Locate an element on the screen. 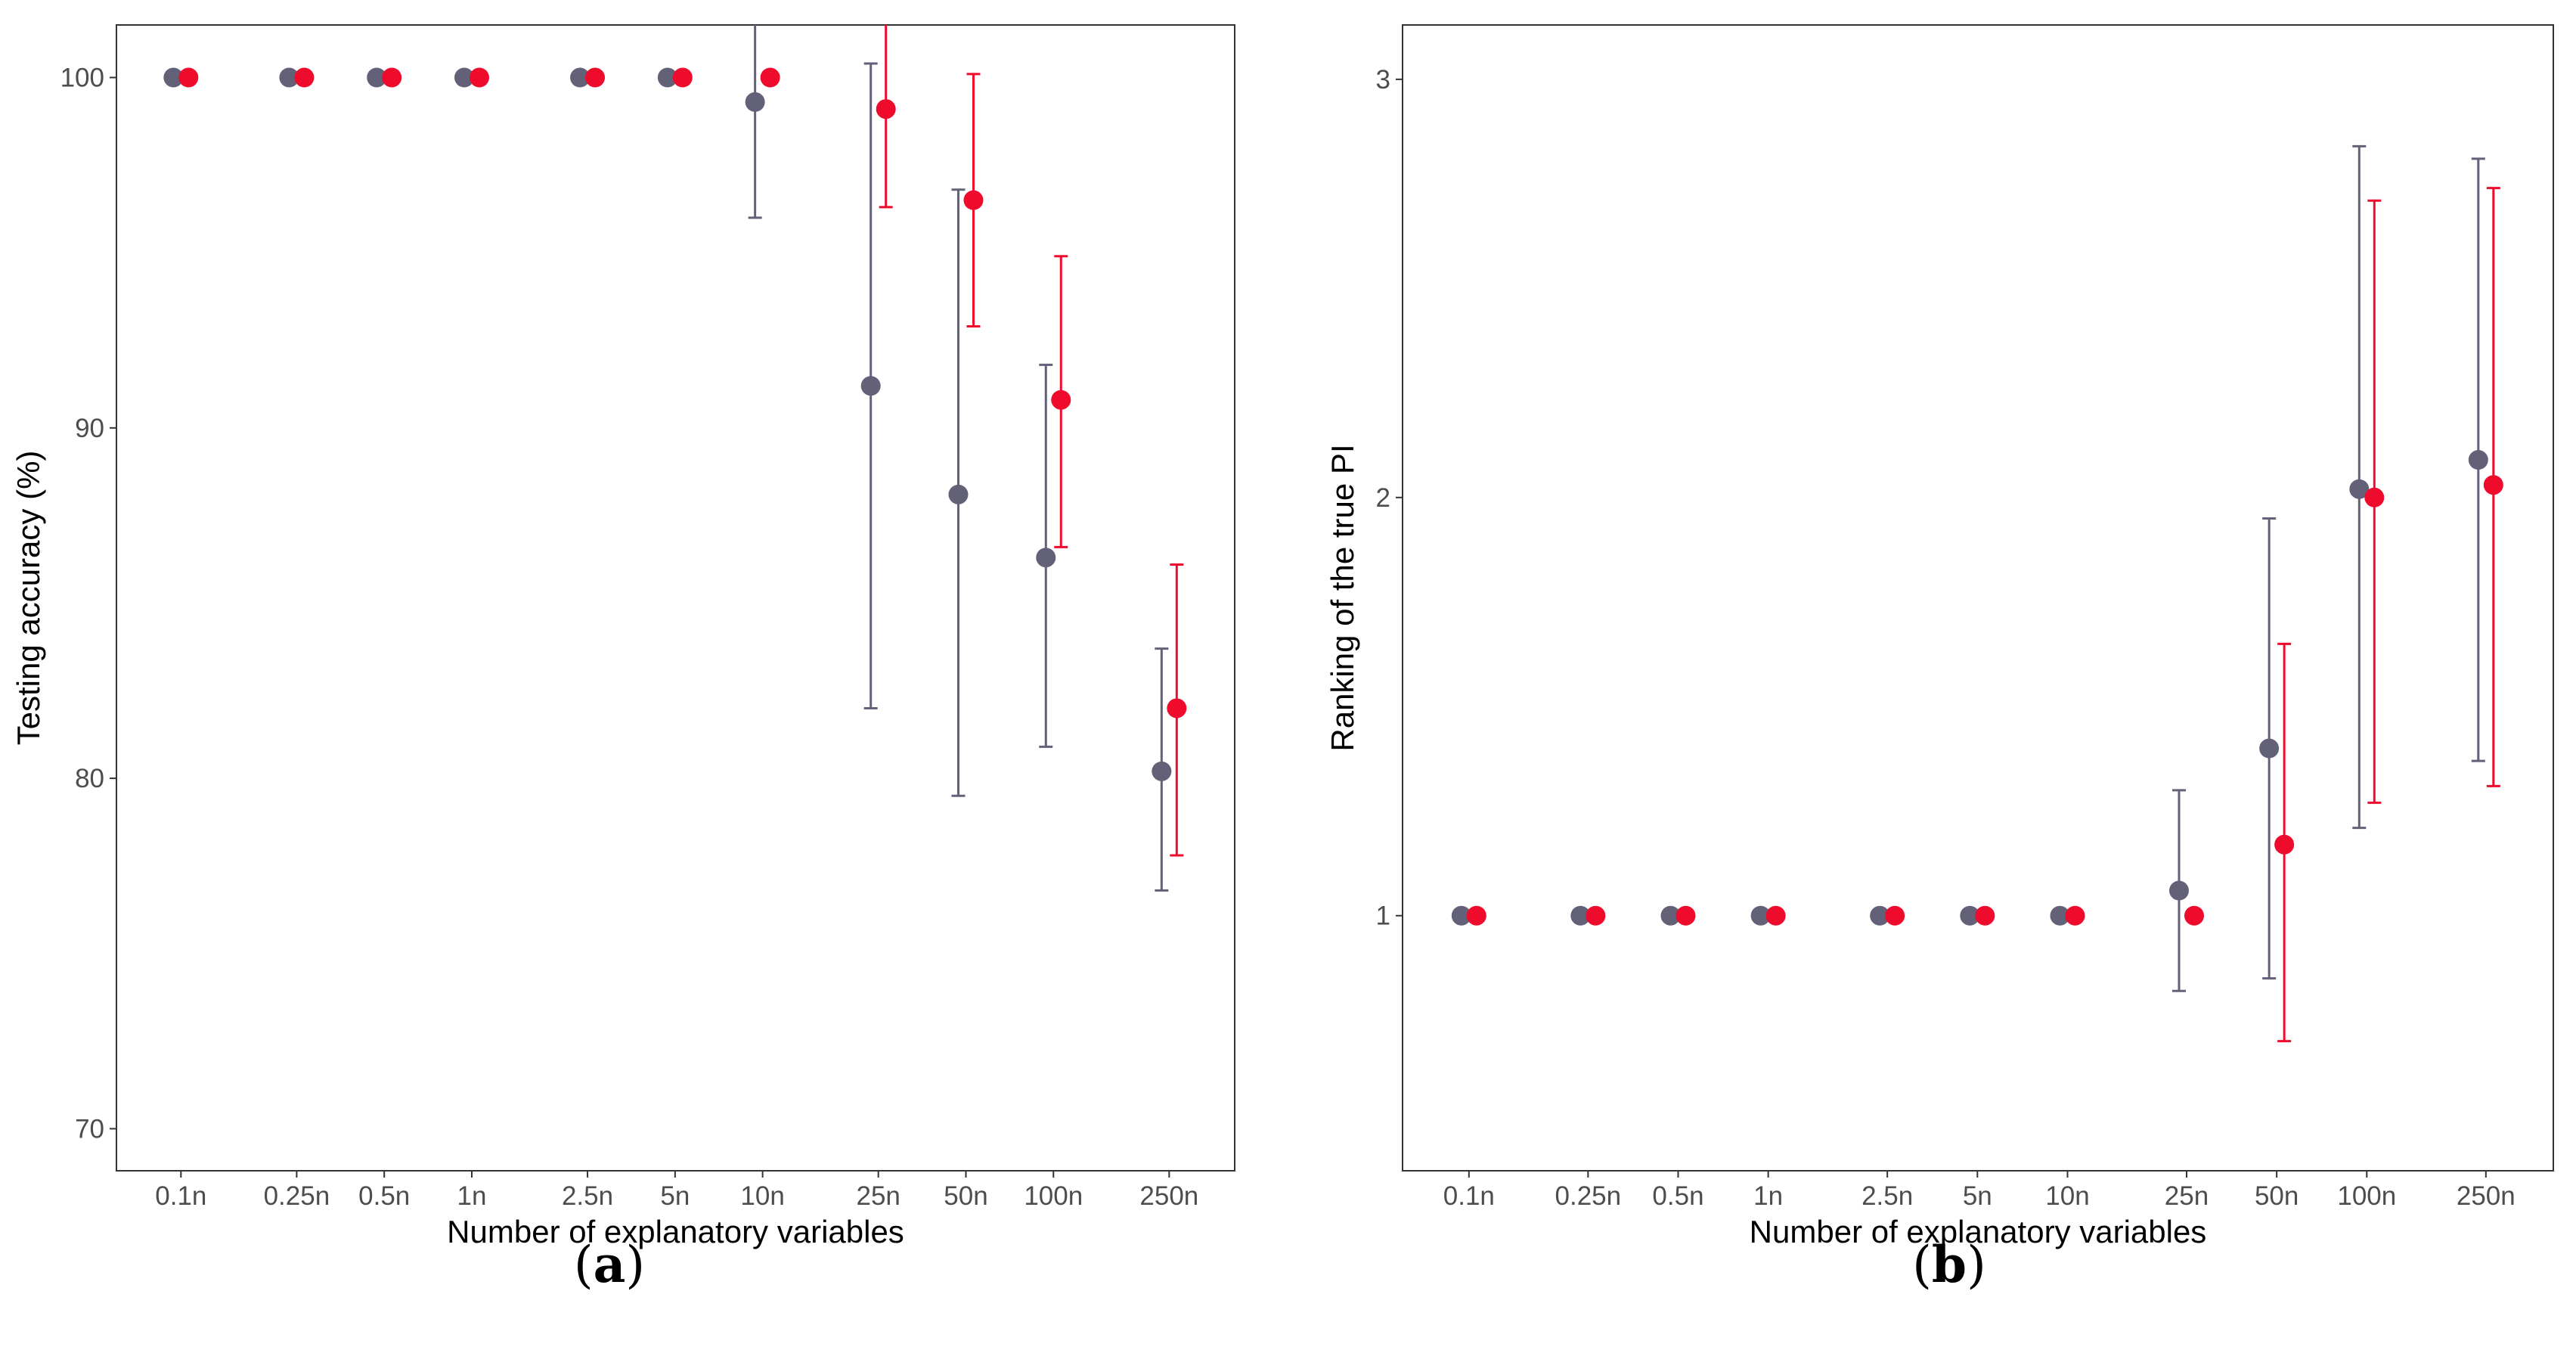  y-tick-label: 1 is located at coordinates (1383, 916).